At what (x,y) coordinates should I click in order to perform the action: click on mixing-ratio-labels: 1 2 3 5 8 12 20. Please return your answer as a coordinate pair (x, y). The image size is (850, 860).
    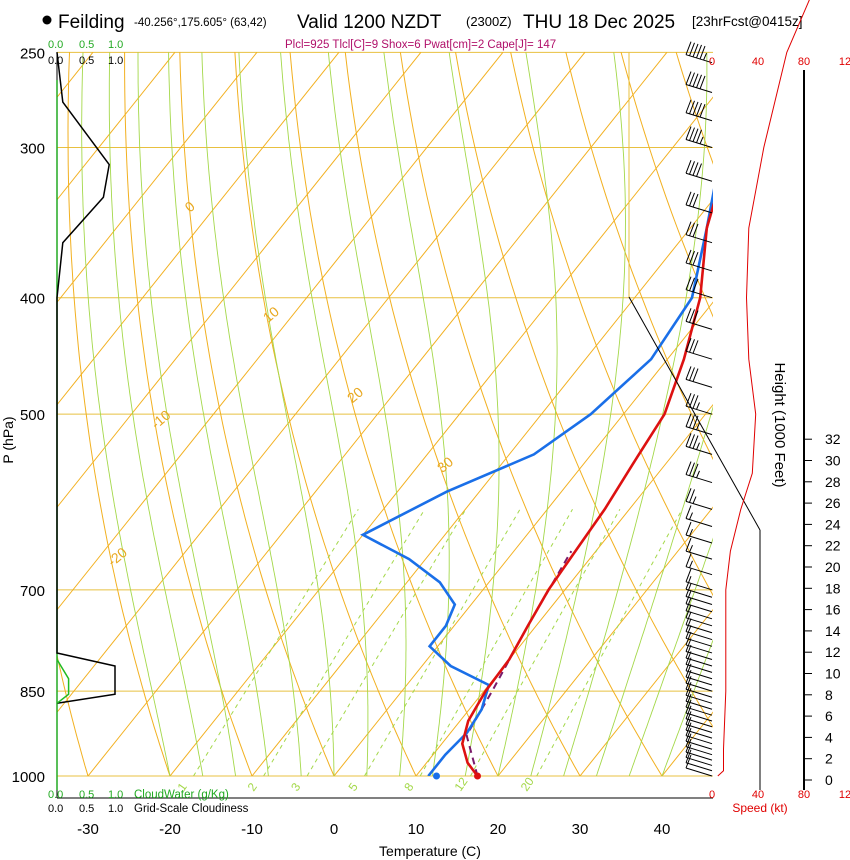
    Looking at the image, I should click on (356, 783).